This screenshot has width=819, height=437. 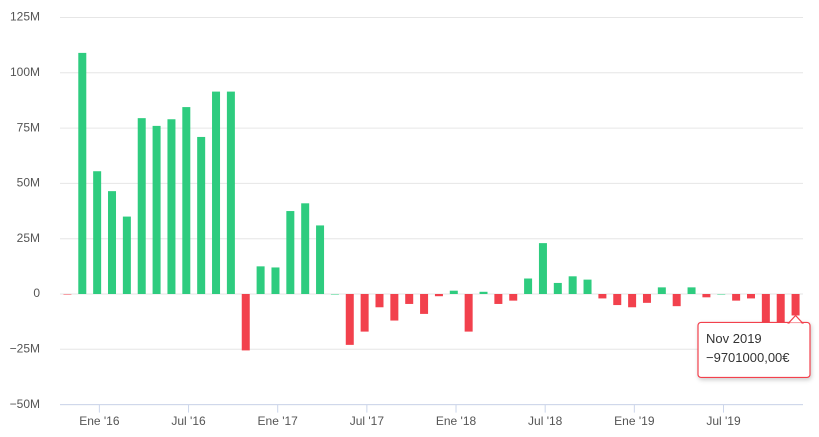 What do you see at coordinates (28, 183) in the screenshot?
I see `y-tick-label: 50M` at bounding box center [28, 183].